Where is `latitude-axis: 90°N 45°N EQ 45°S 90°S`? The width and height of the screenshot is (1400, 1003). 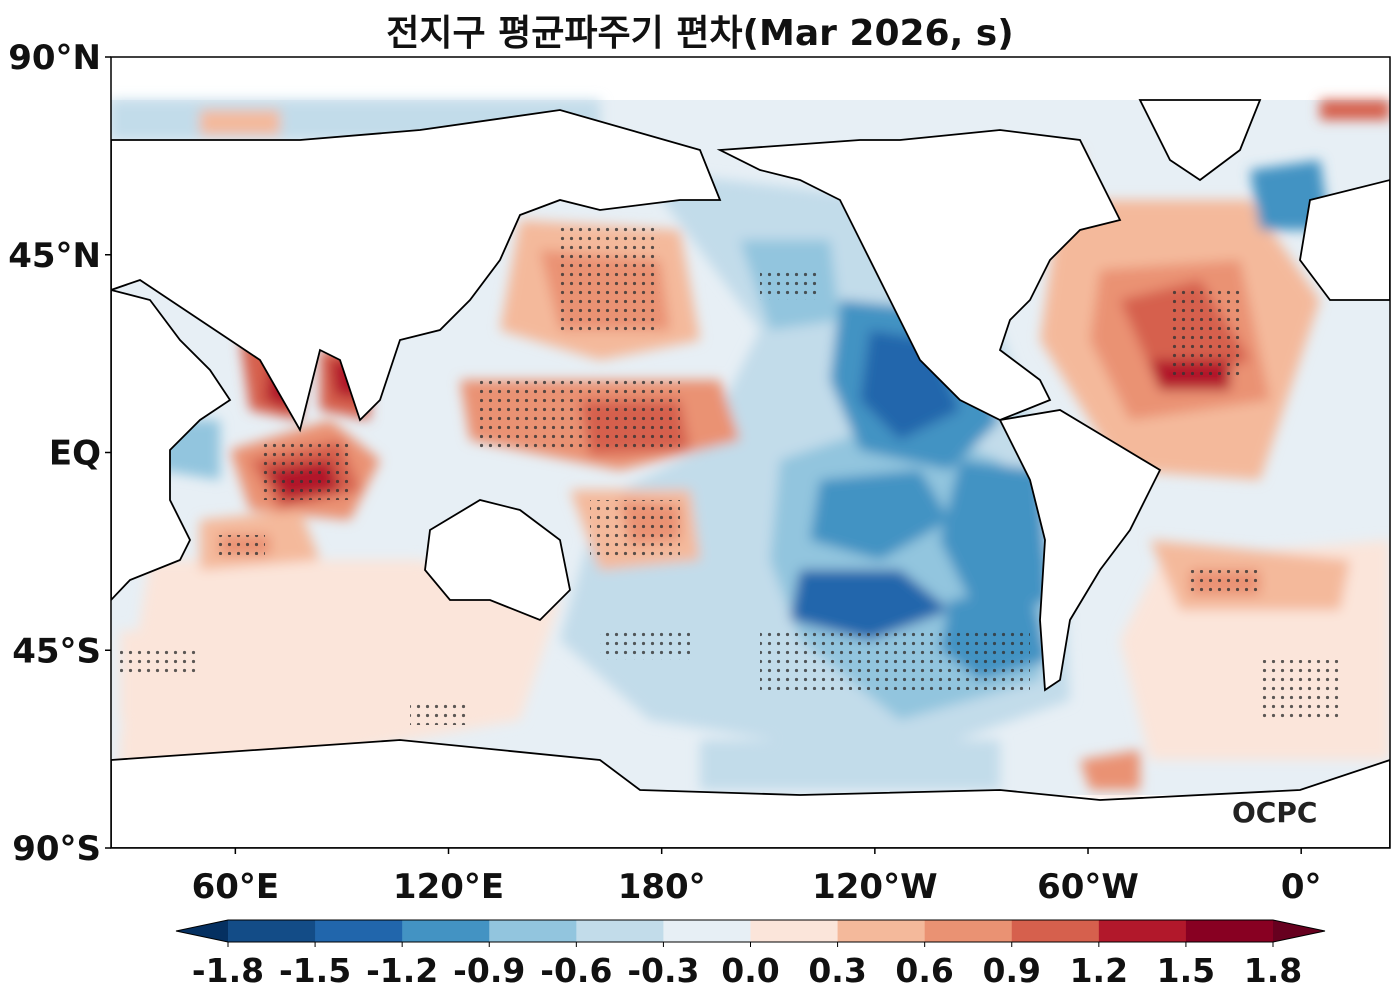
latitude-axis: 90°N 45°N EQ 45°S 90°S is located at coordinates (59, 453).